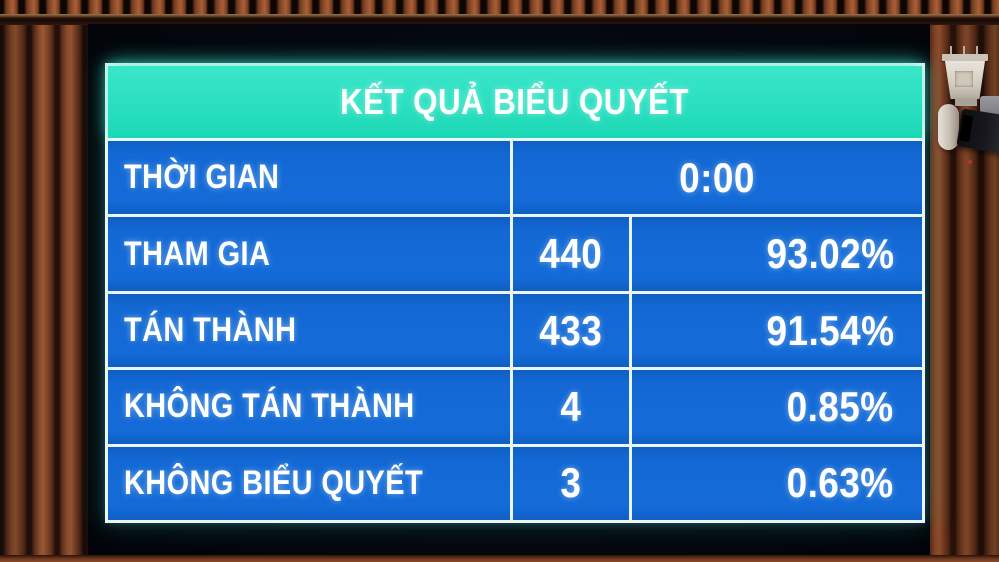  What do you see at coordinates (309, 330) in the screenshot?
I see `approve-label-cell: TÁN THÀNH` at bounding box center [309, 330].